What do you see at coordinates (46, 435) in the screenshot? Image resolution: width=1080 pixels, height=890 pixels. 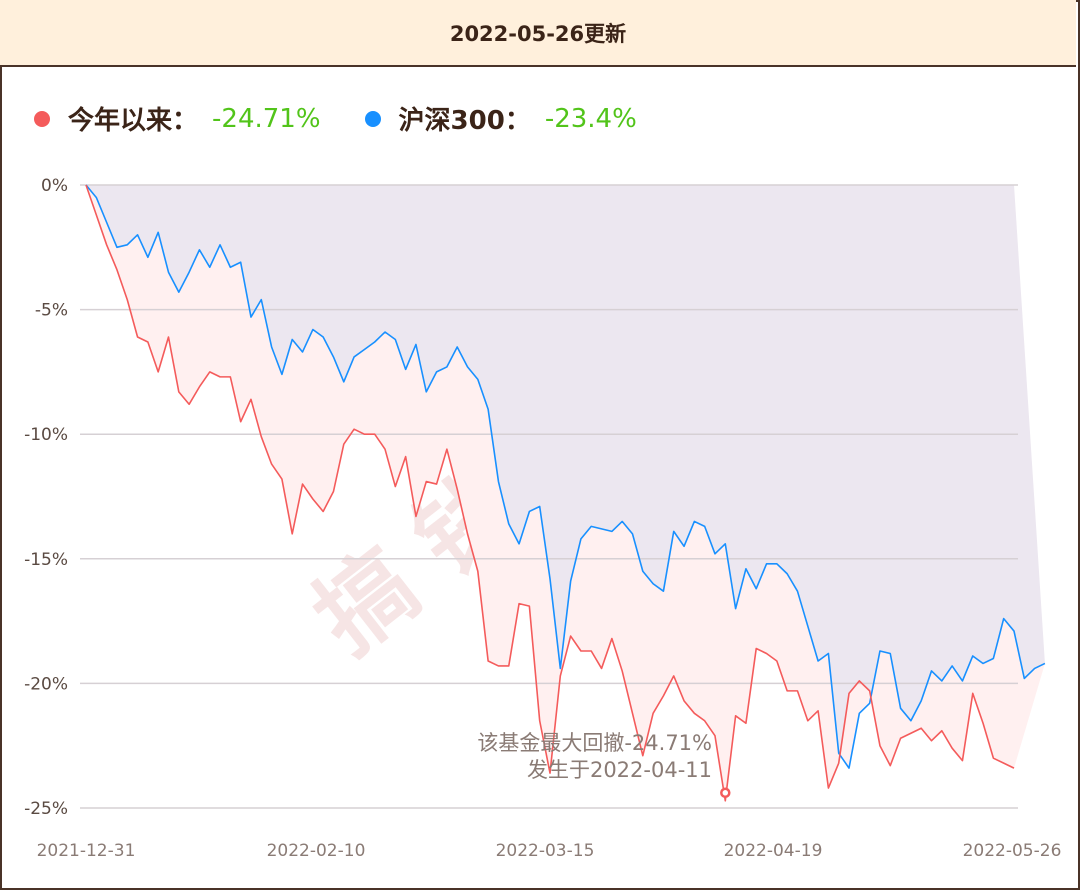 I see `y-tick-label: -10%` at bounding box center [46, 435].